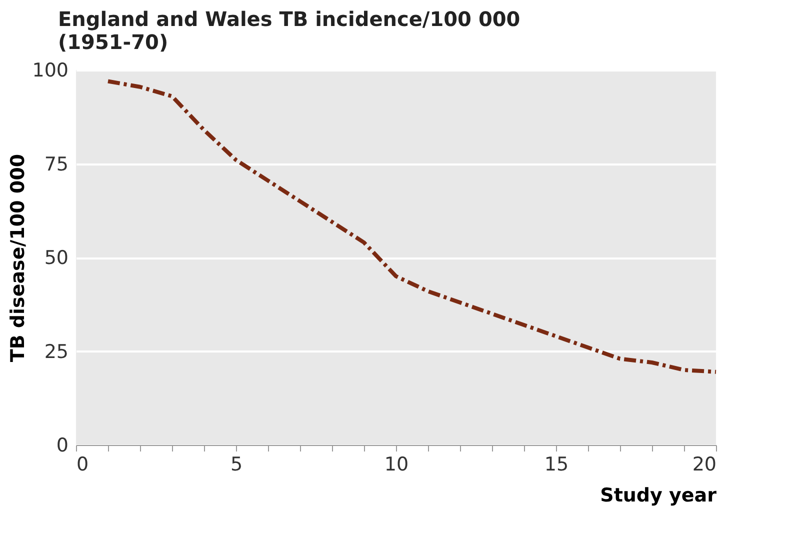  Describe the element at coordinates (56, 164) in the screenshot. I see `y-tick-label: 75` at that location.